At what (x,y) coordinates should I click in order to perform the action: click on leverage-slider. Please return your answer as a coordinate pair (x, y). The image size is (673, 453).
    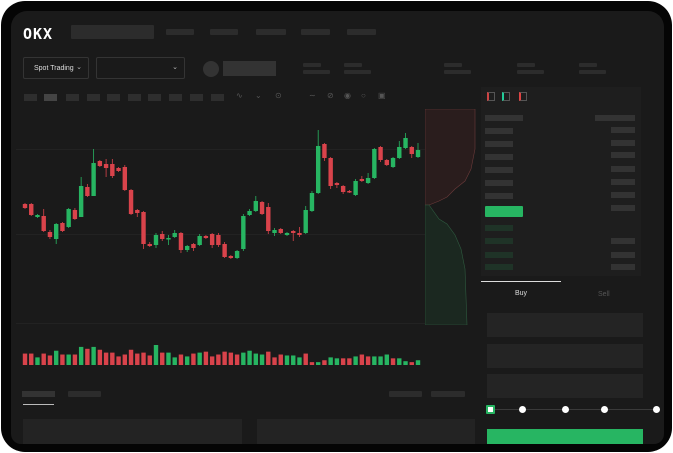
    Looking at the image, I should click on (574, 409).